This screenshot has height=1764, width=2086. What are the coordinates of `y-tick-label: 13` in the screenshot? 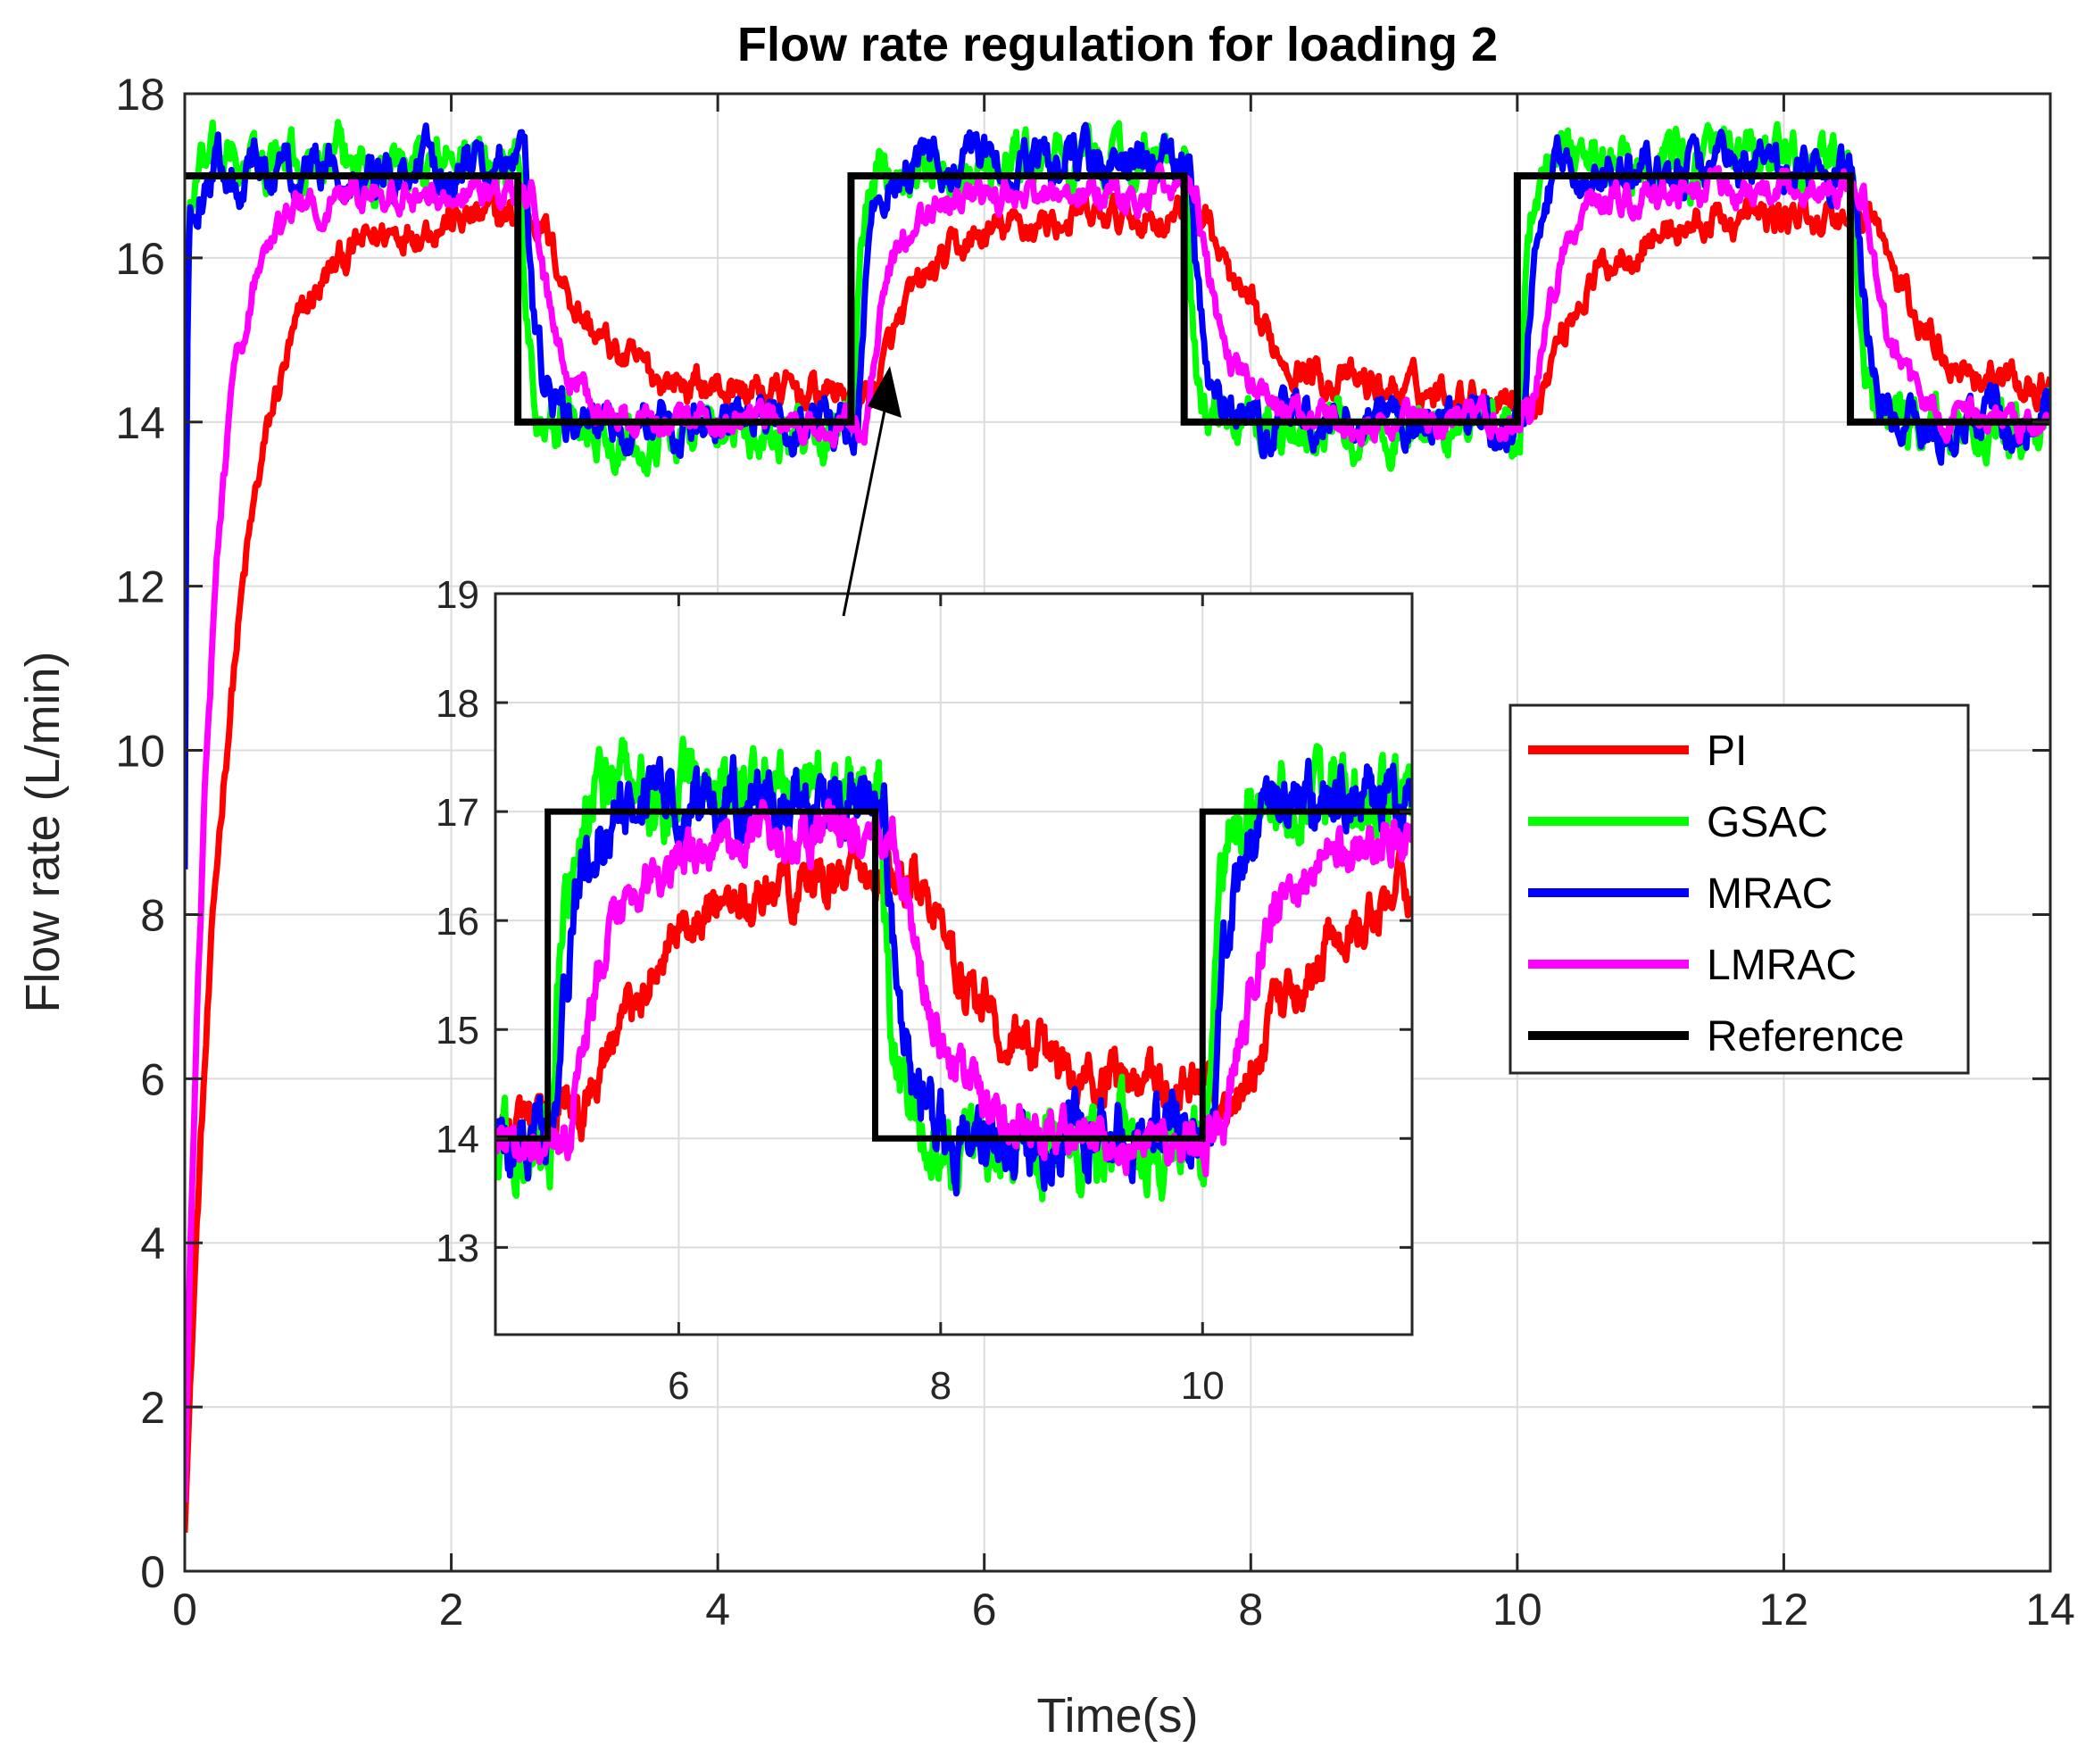 It's located at (457, 1248).